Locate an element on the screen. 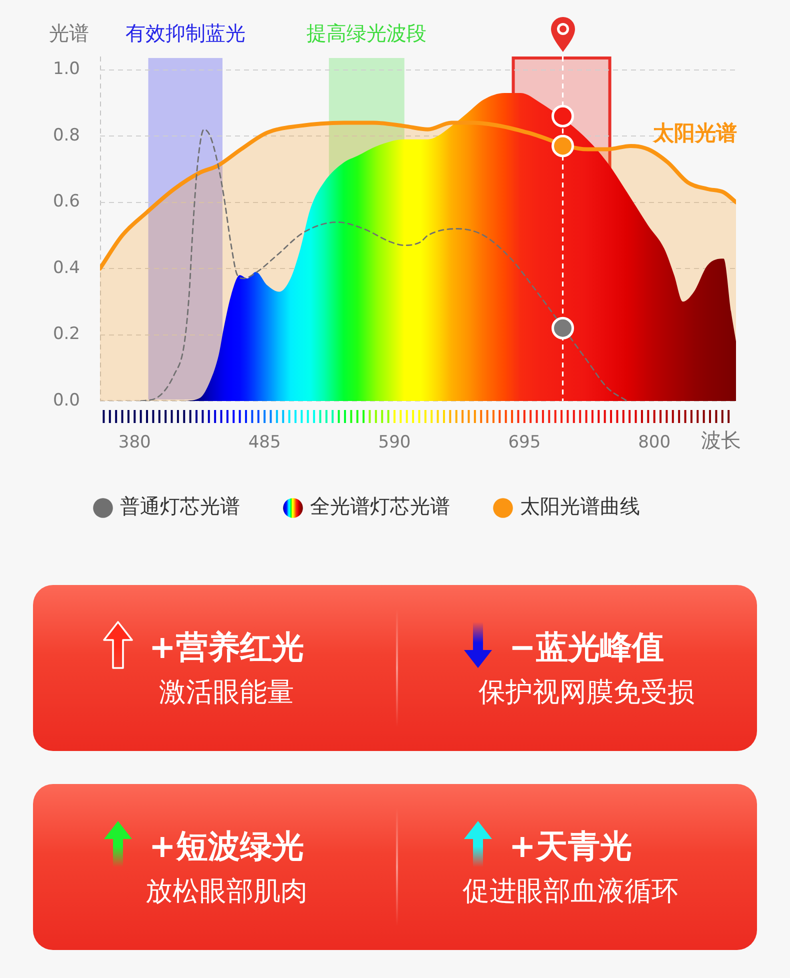 Image resolution: width=790 pixels, height=978 pixels. band-label: 有效抑制蓝光 is located at coordinates (185, 32).